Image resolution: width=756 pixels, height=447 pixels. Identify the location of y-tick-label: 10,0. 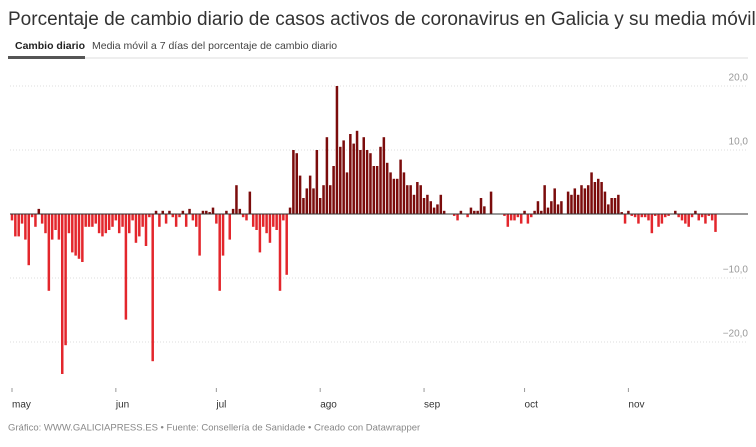
(739, 142).